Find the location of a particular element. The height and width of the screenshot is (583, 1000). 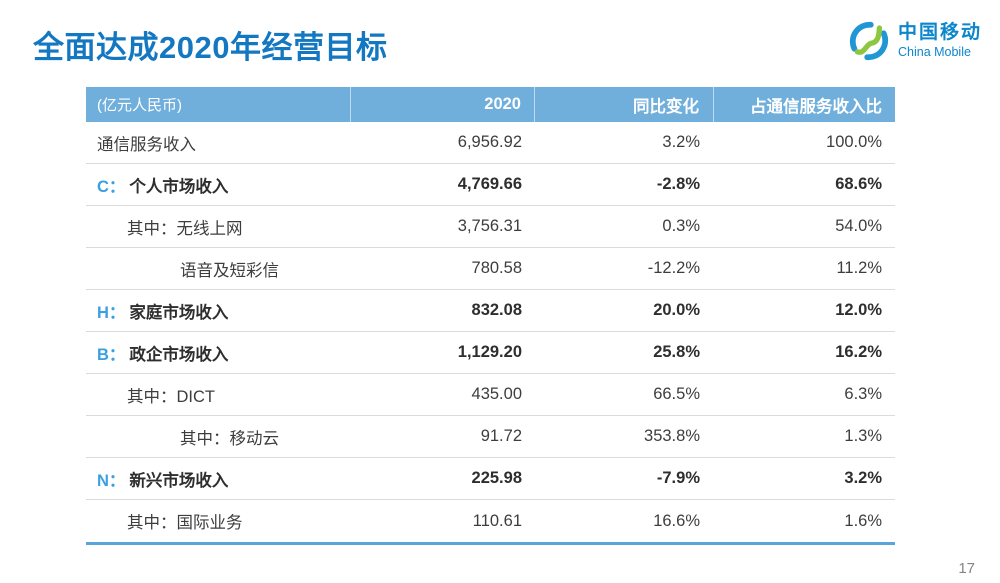

page-number: 17 is located at coordinates (966, 568).